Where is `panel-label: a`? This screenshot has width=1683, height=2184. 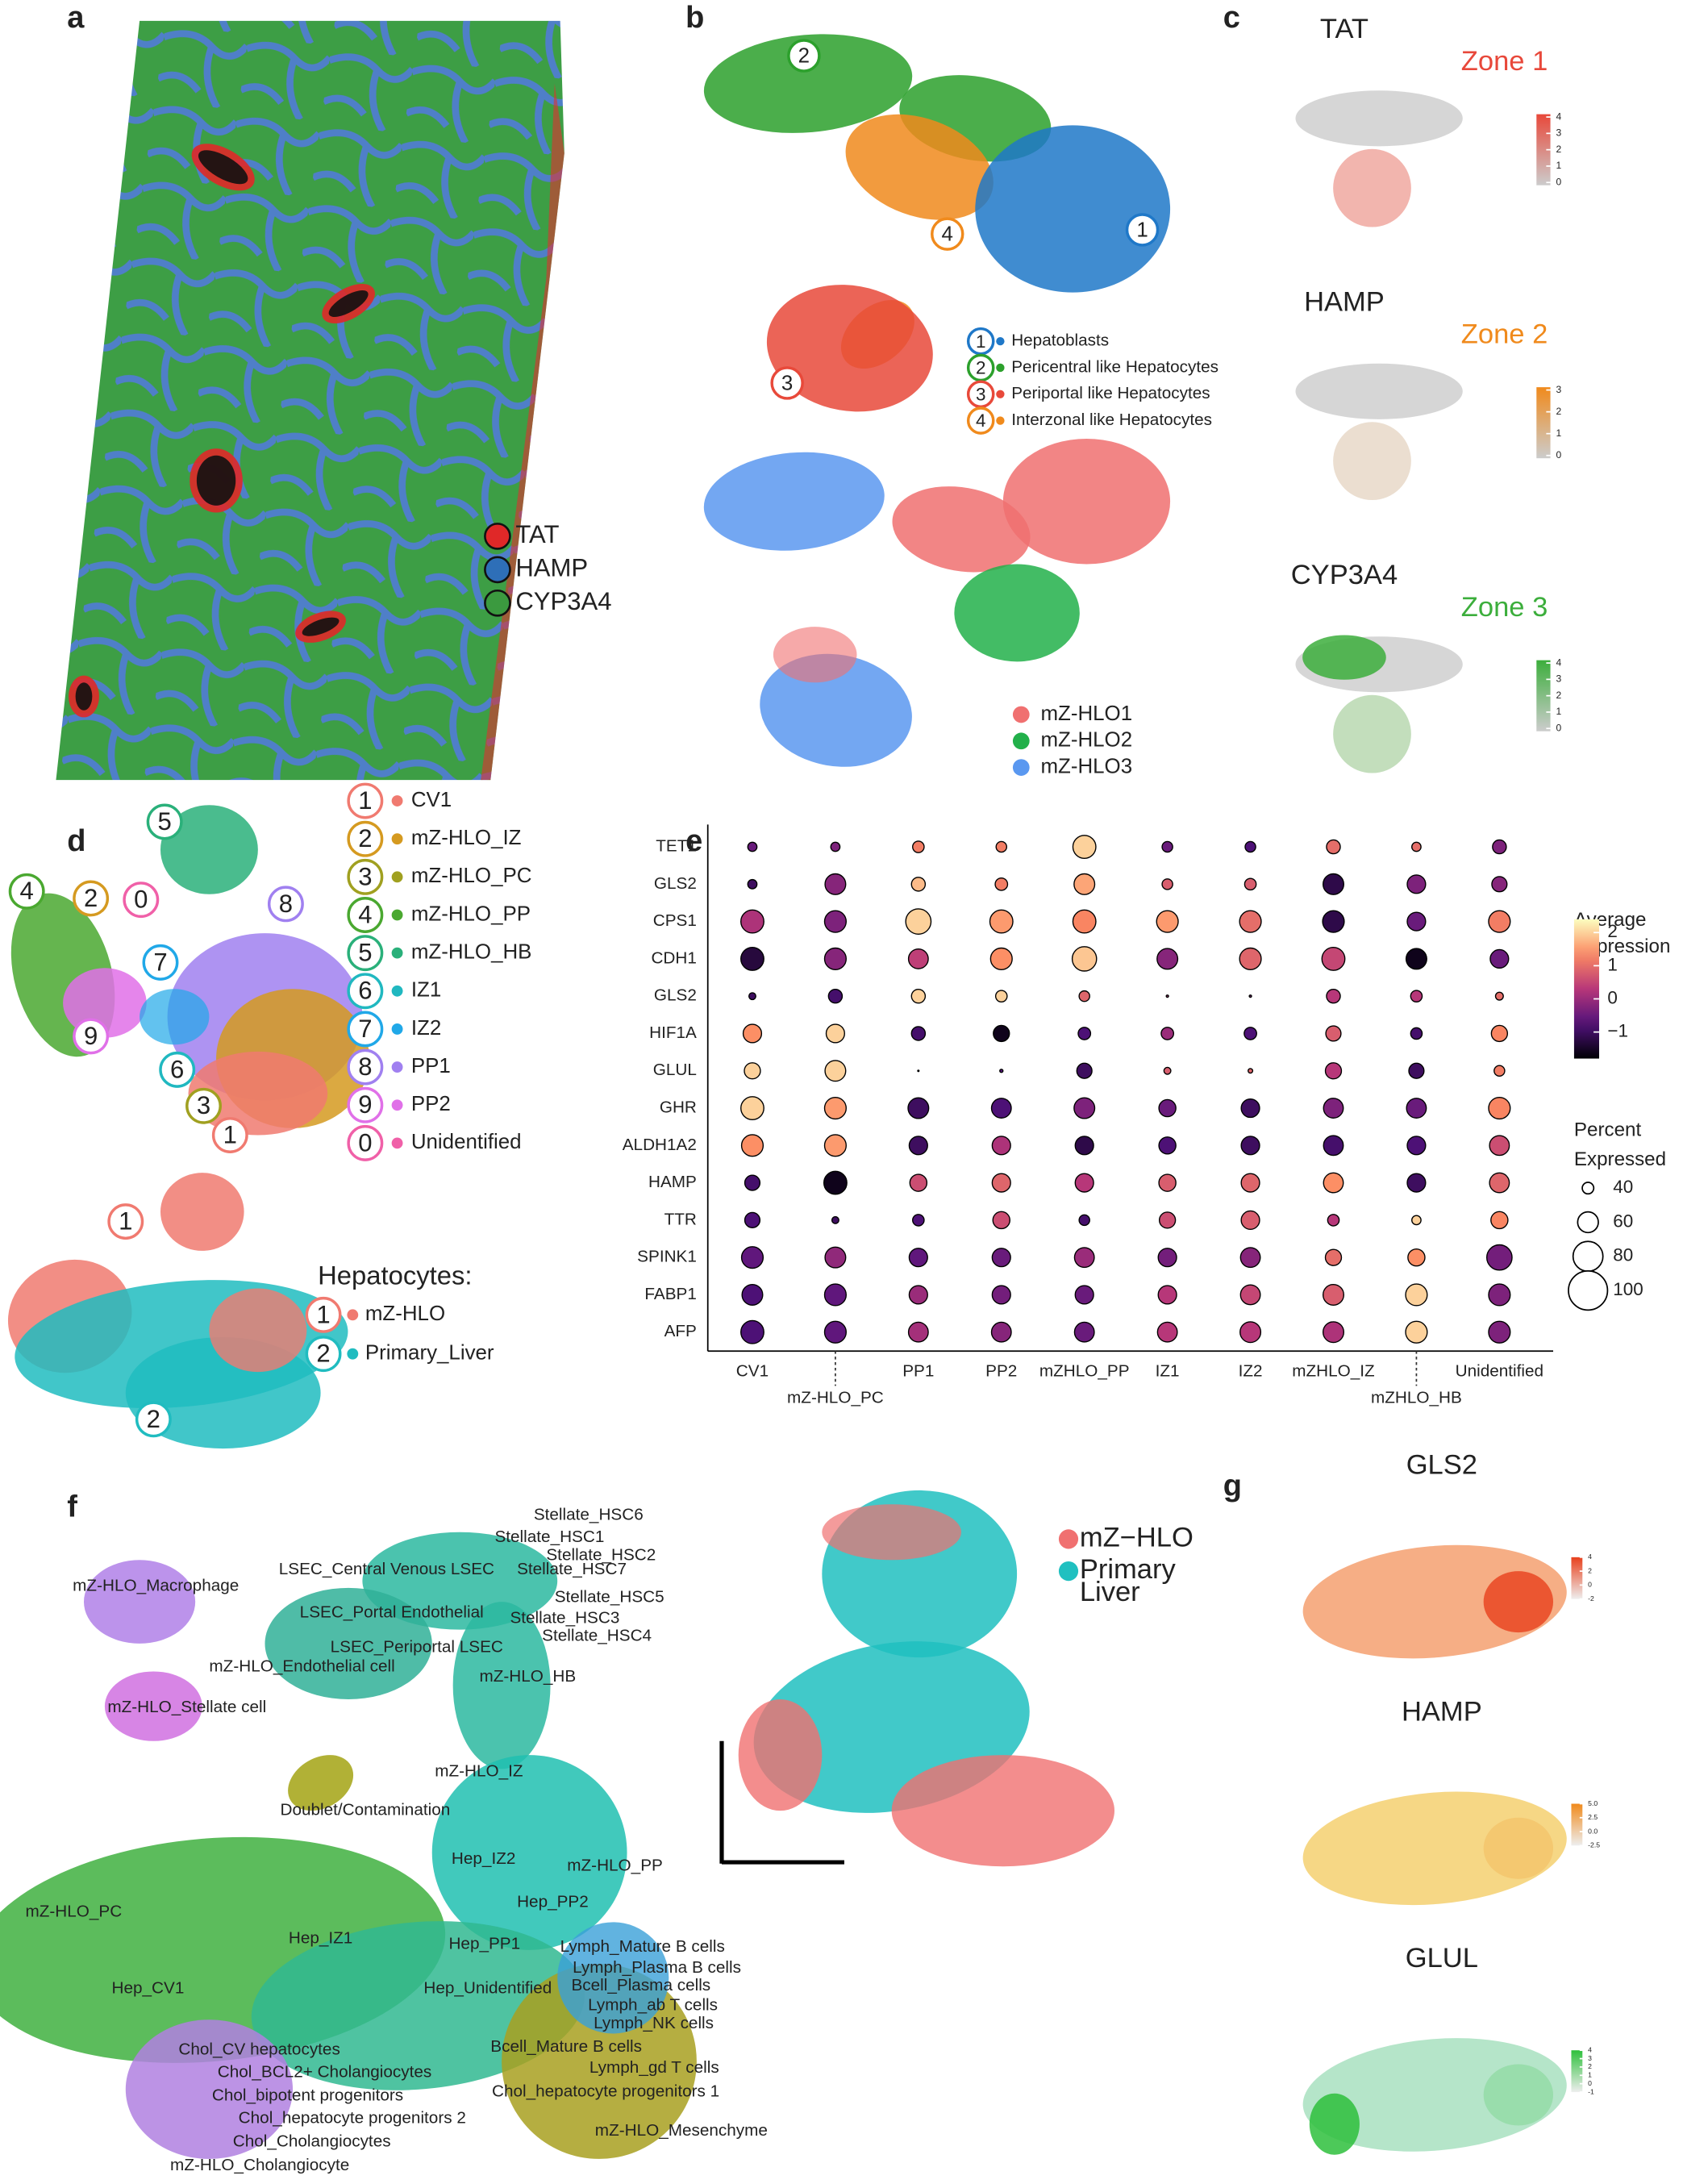 panel-label: a is located at coordinates (76, 18).